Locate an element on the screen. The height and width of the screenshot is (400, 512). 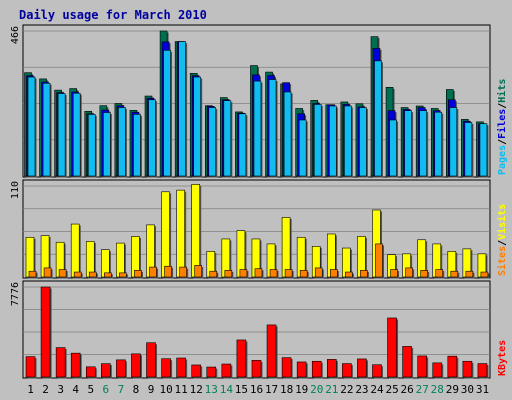
x-tick-label: 26 is located at coordinates (407, 389).